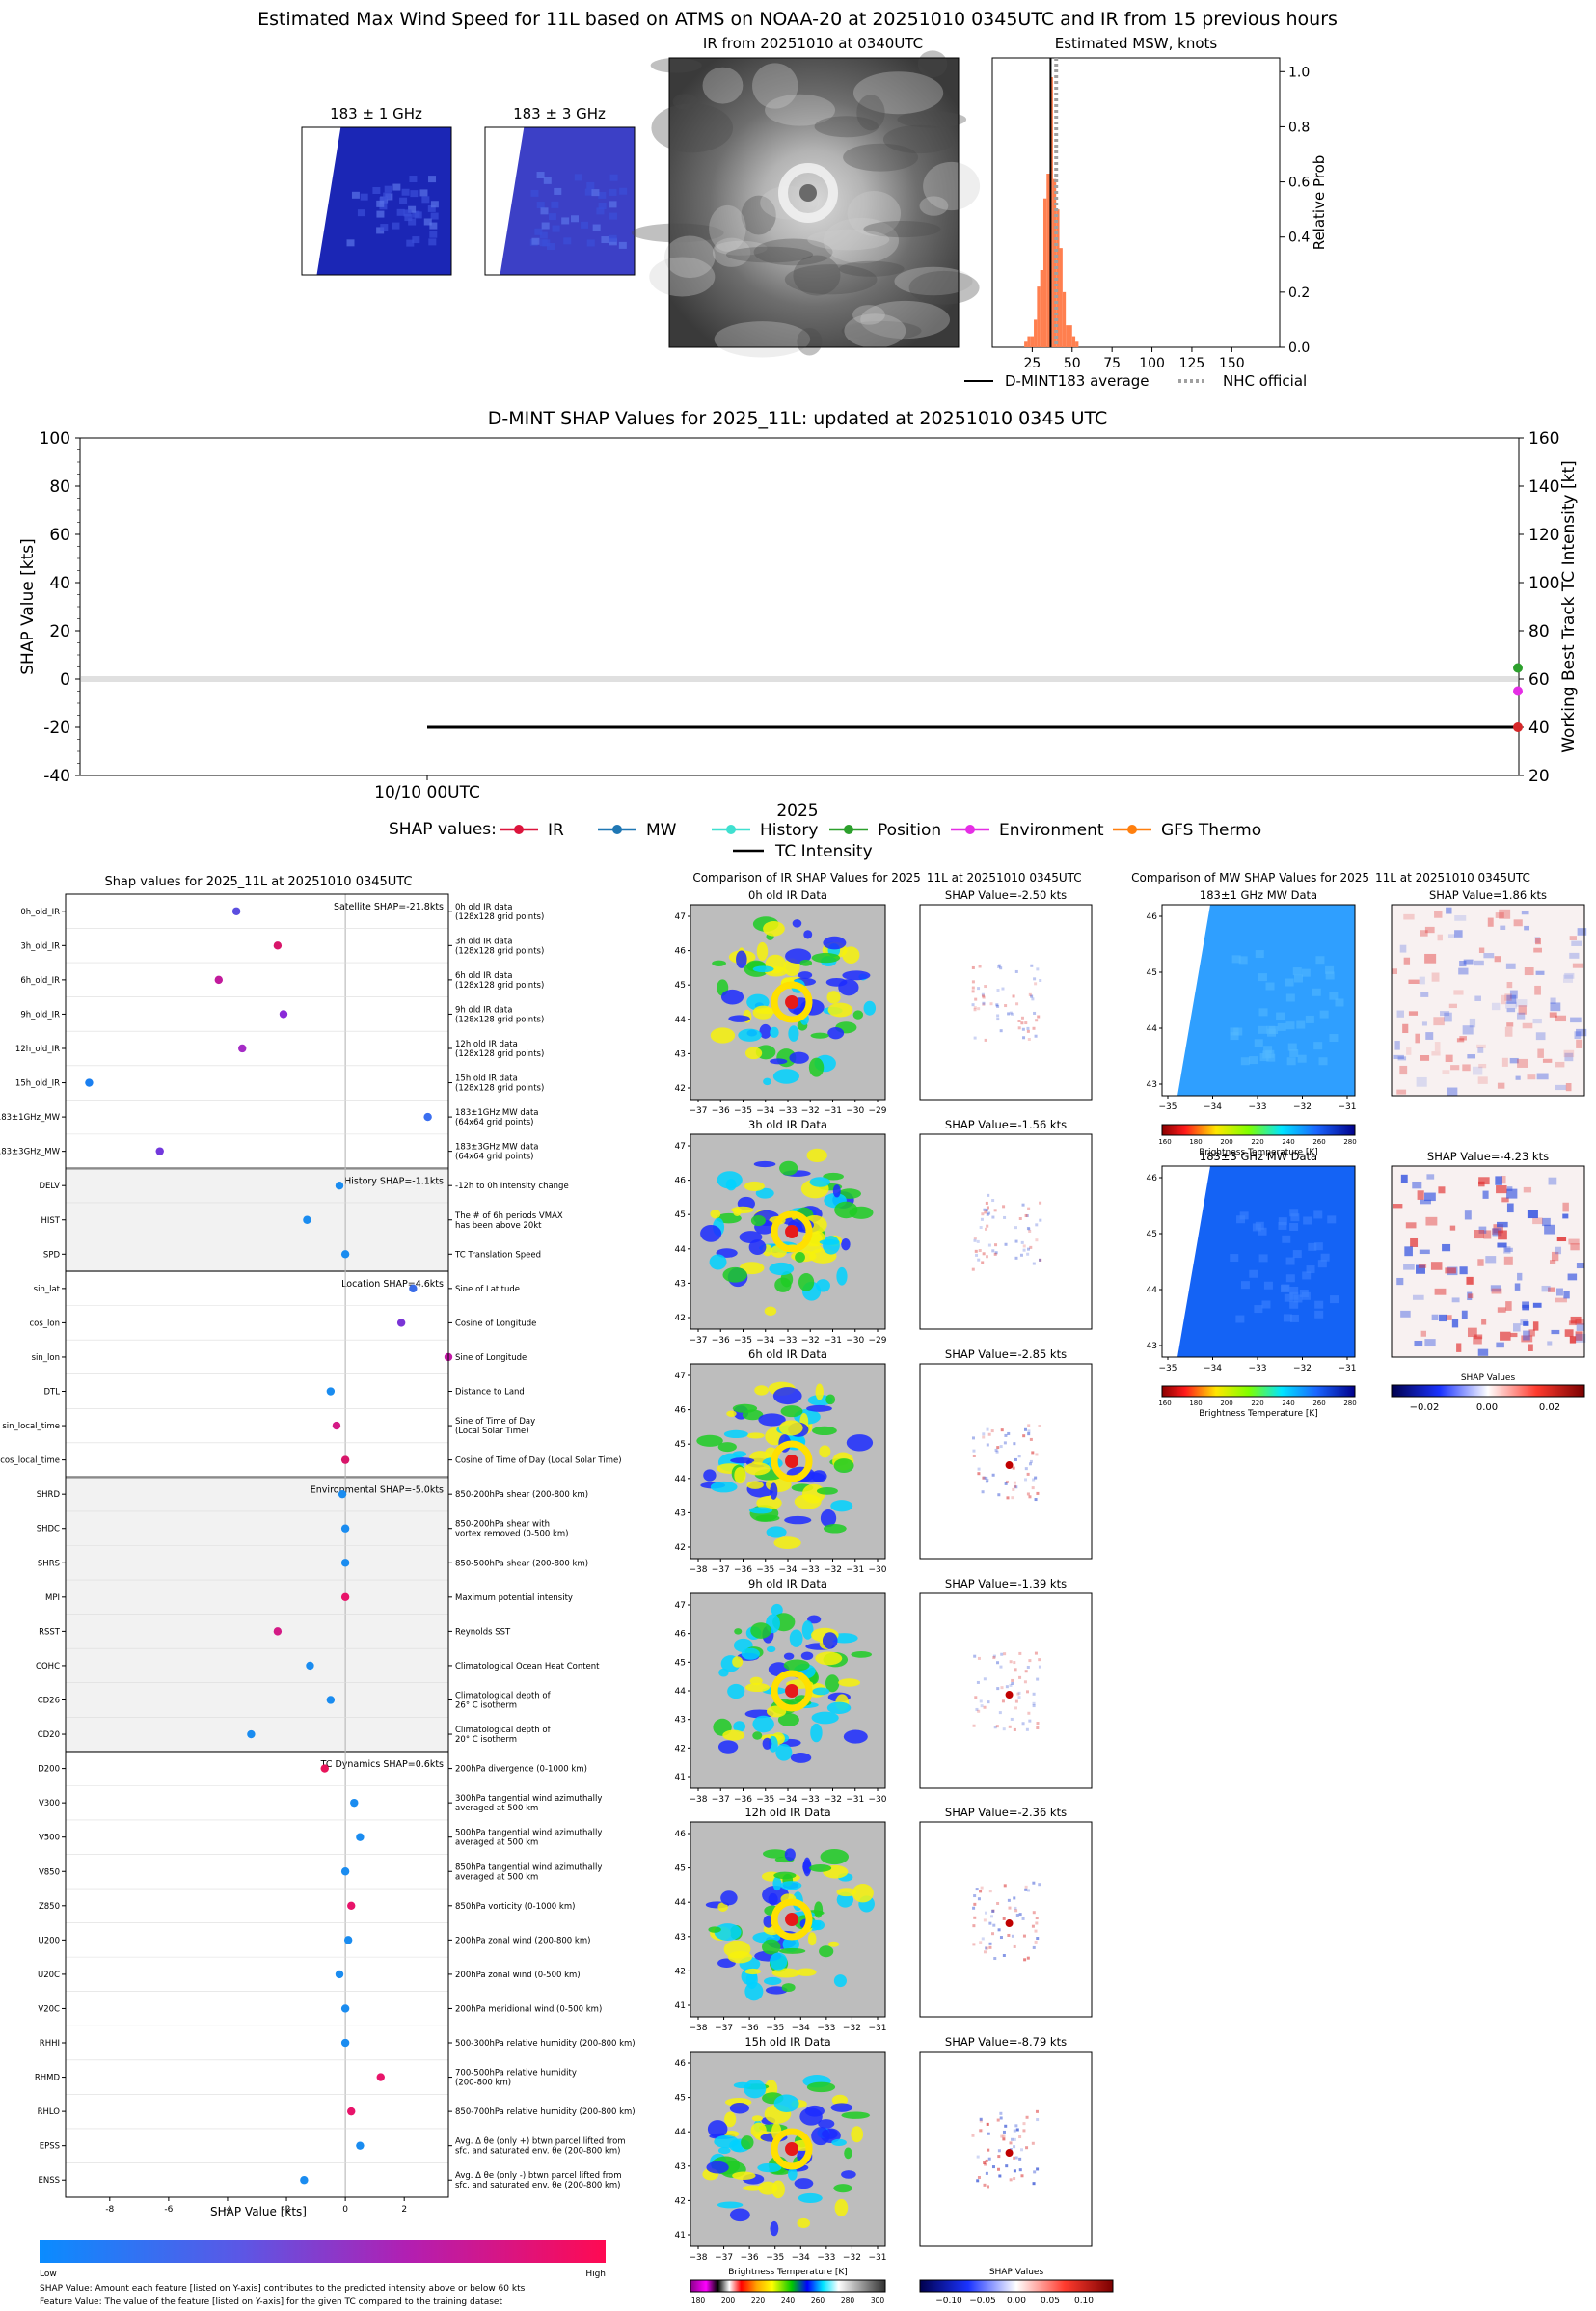  Describe the element at coordinates (1488, 1000) in the screenshot. I see `mw-shap-frame` at that location.